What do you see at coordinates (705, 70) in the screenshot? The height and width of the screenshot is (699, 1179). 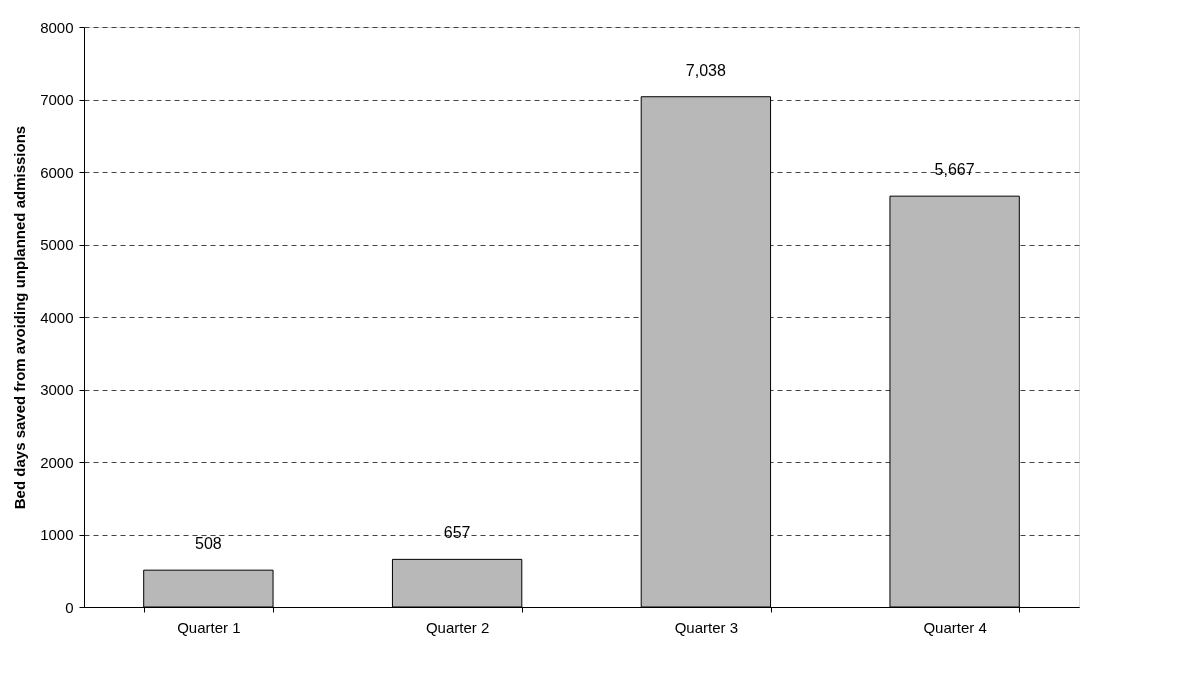 I see `data-label: 7,038` at bounding box center [705, 70].